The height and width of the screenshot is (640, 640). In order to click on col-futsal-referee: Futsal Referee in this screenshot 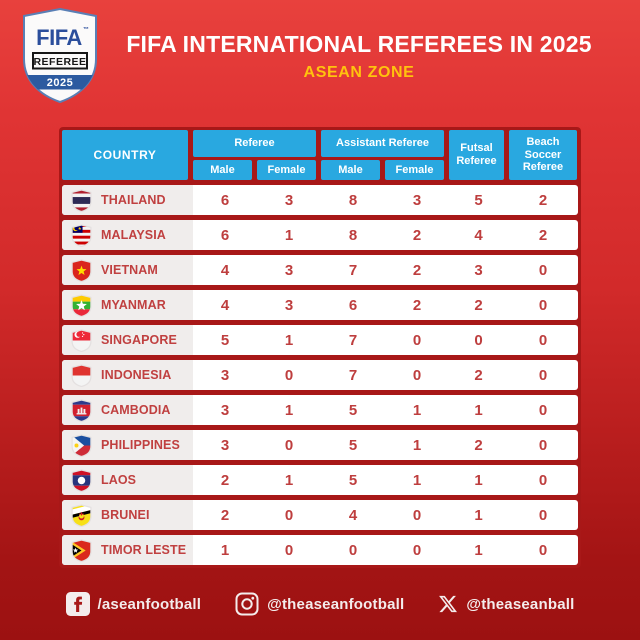, I will do `click(476, 155)`.